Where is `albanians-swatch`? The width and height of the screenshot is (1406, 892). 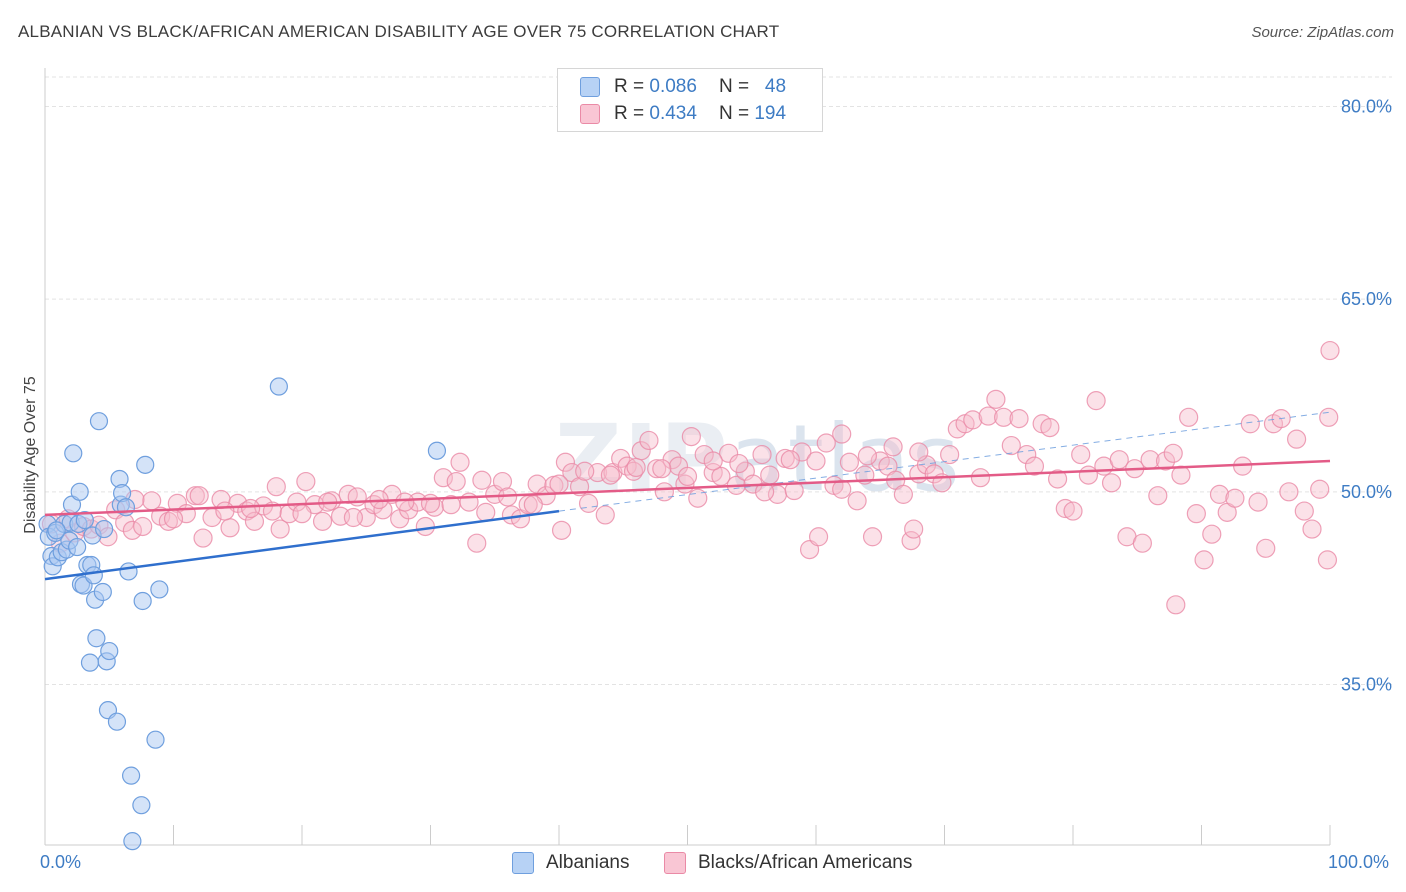 albanians-swatch is located at coordinates (590, 87).